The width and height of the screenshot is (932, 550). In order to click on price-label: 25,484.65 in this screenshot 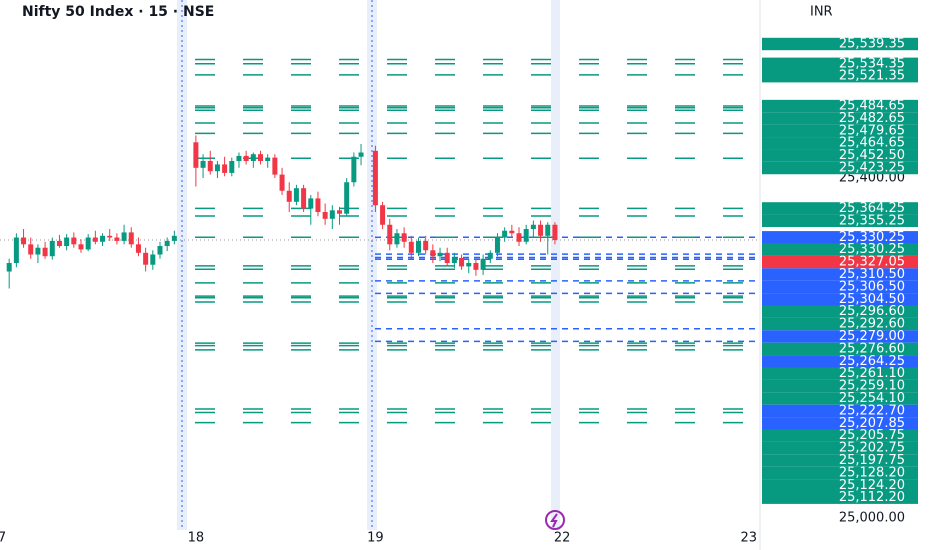, I will do `click(840, 106)`.